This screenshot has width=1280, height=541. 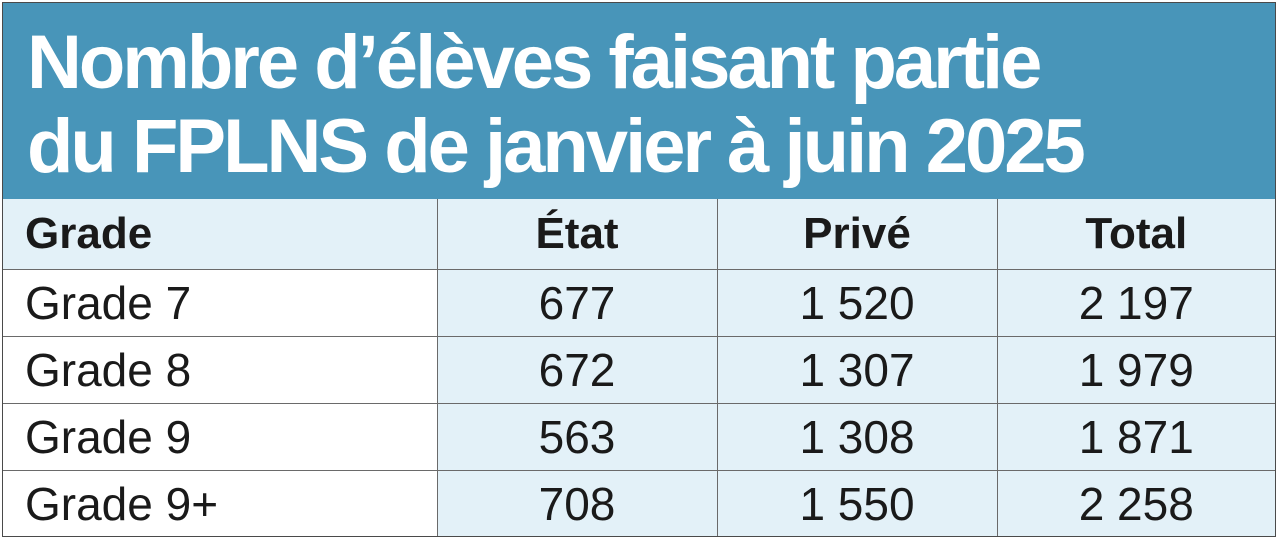 What do you see at coordinates (220, 437) in the screenshot?
I see `cell-grade: Grade 9` at bounding box center [220, 437].